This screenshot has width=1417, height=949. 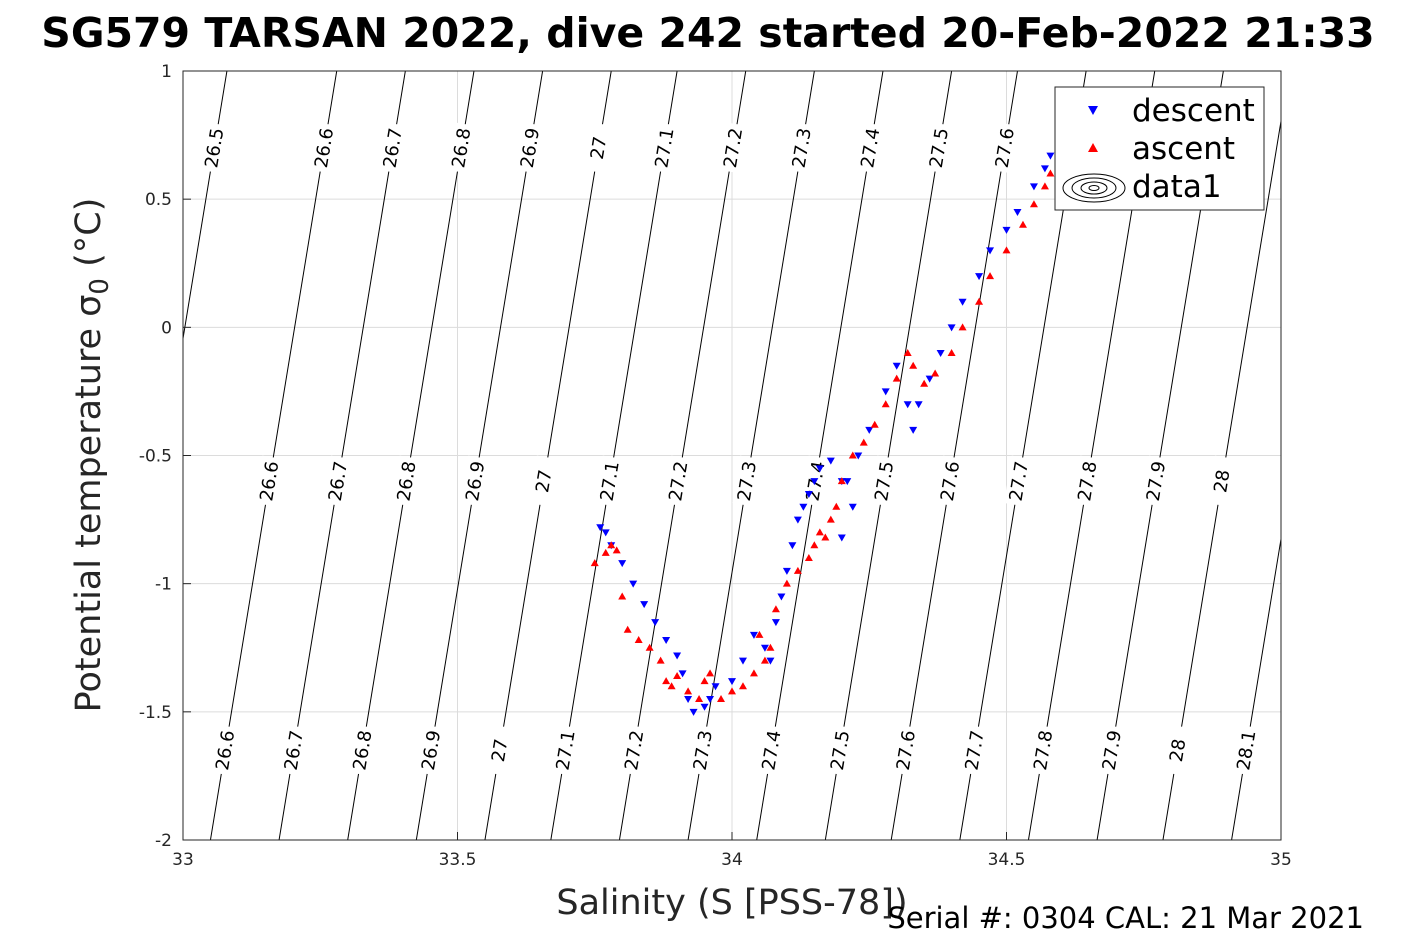 I want to click on footer-serial-cal: Serial #: 0304 CAL: 21 Mar 2021, so click(x=1125, y=918).